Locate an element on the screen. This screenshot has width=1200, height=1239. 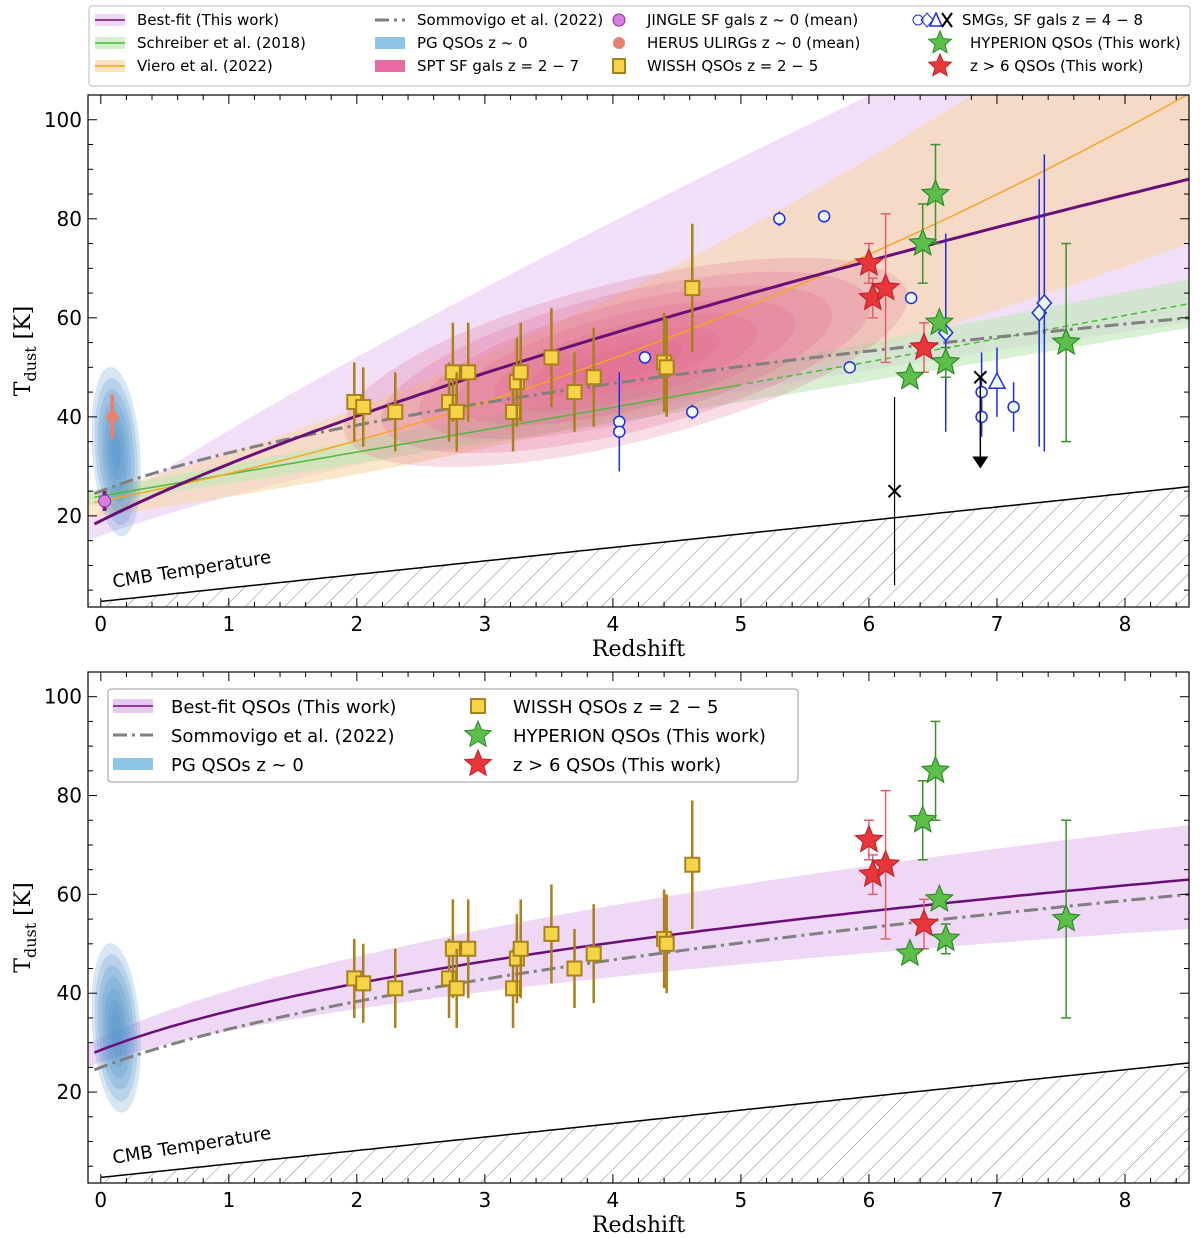
smg-cross is located at coordinates (980, 377).